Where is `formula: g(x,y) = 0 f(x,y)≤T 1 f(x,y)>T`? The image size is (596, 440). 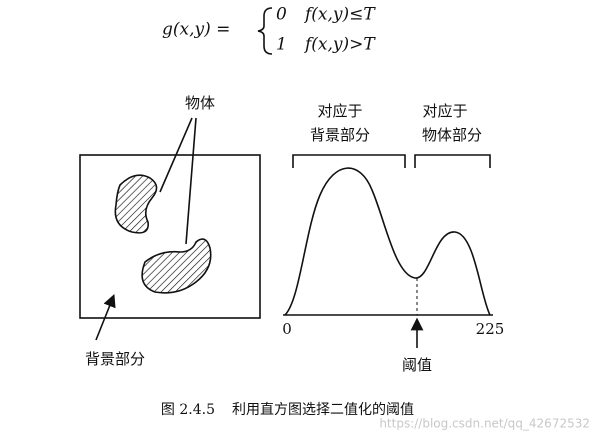 formula: g(x,y) = 0 f(x,y)≤T 1 f(x,y)>T is located at coordinates (269, 30).